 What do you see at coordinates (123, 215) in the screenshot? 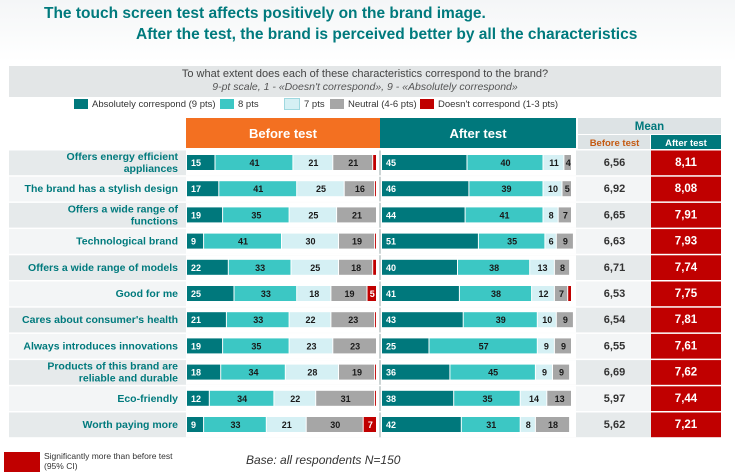
I see `category-label: Offers a wide range of functions` at bounding box center [123, 215].